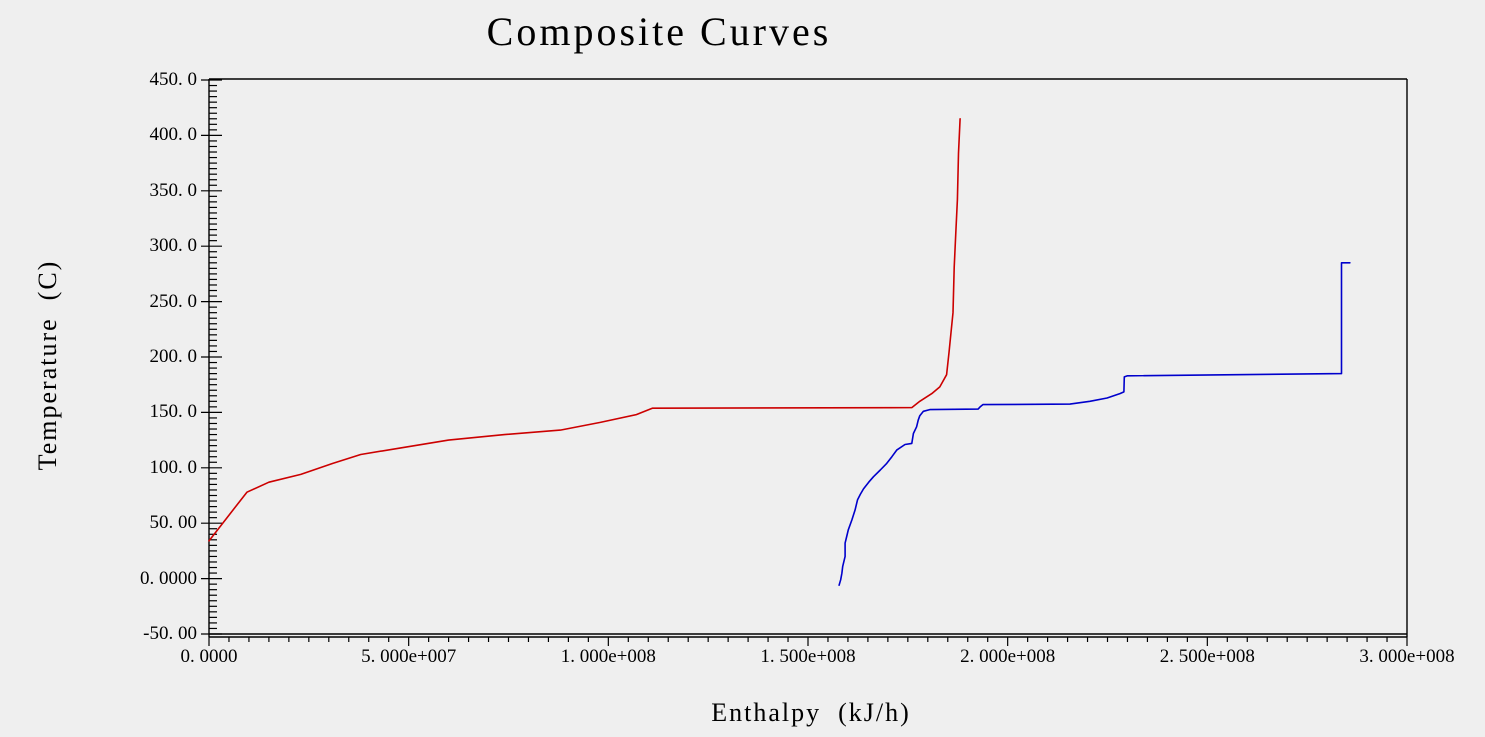 The height and width of the screenshot is (737, 1485). What do you see at coordinates (173, 412) in the screenshot?
I see `y-tick-label: 150. 0` at bounding box center [173, 412].